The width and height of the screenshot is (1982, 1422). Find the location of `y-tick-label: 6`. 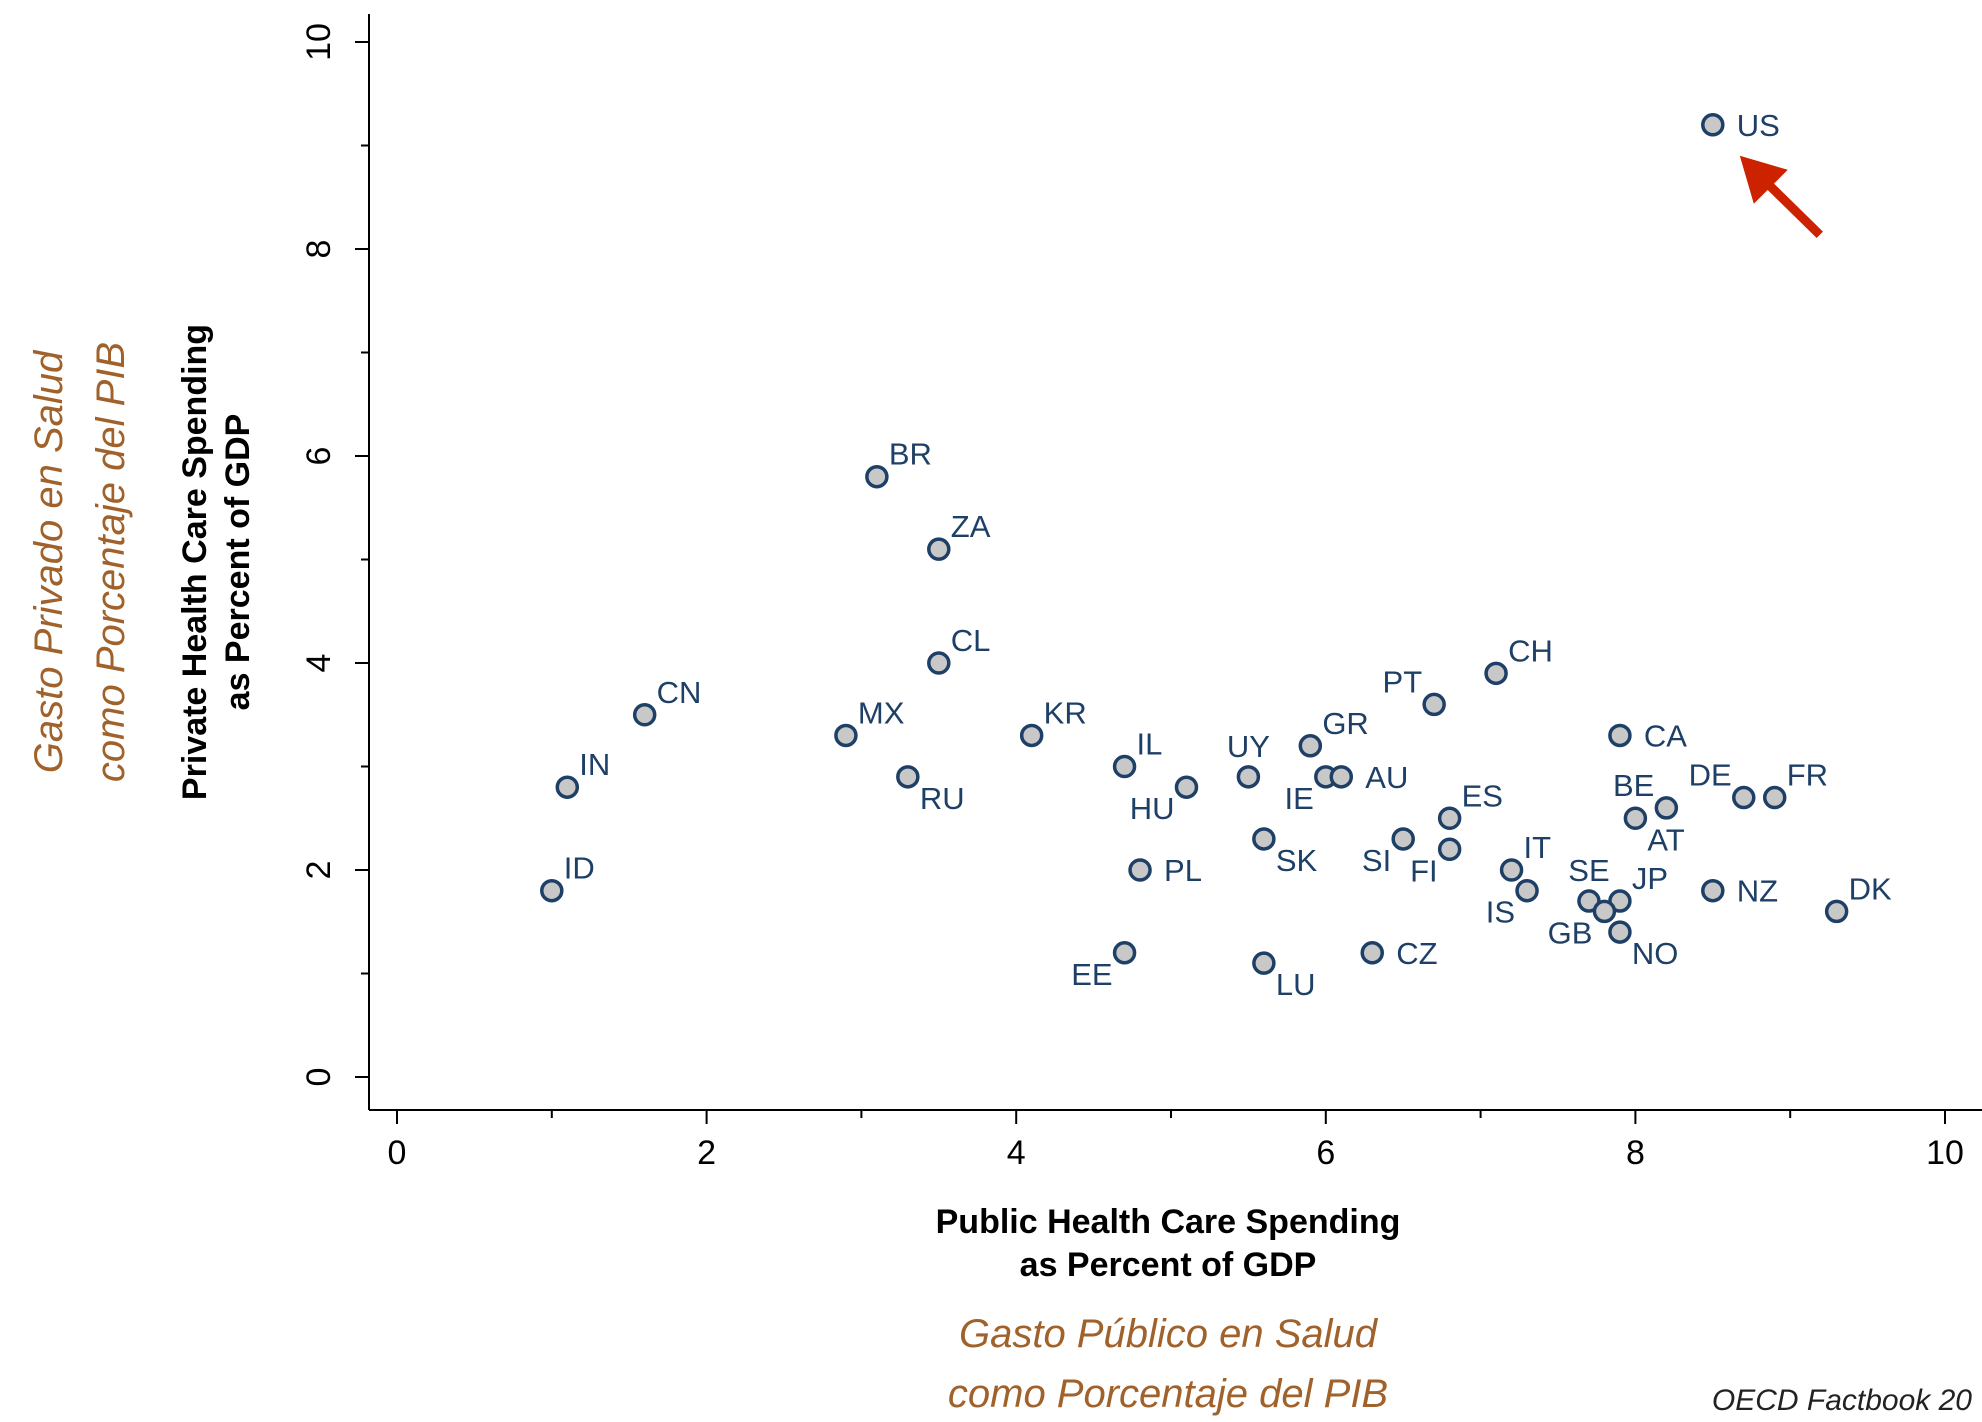

y-tick-label: 6 is located at coordinates (319, 456).